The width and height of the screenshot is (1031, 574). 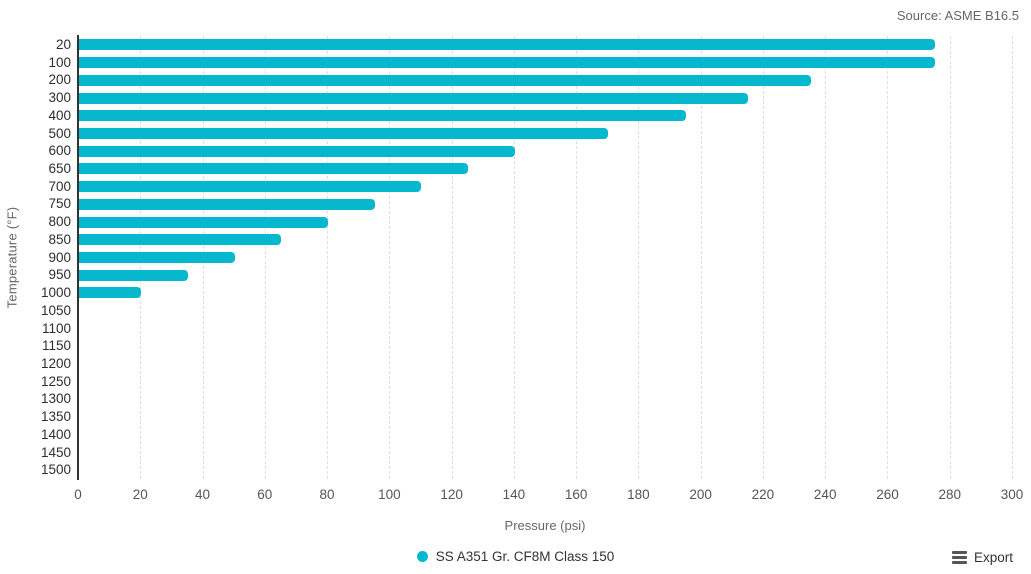 I want to click on y-axis-line, so click(x=78, y=257).